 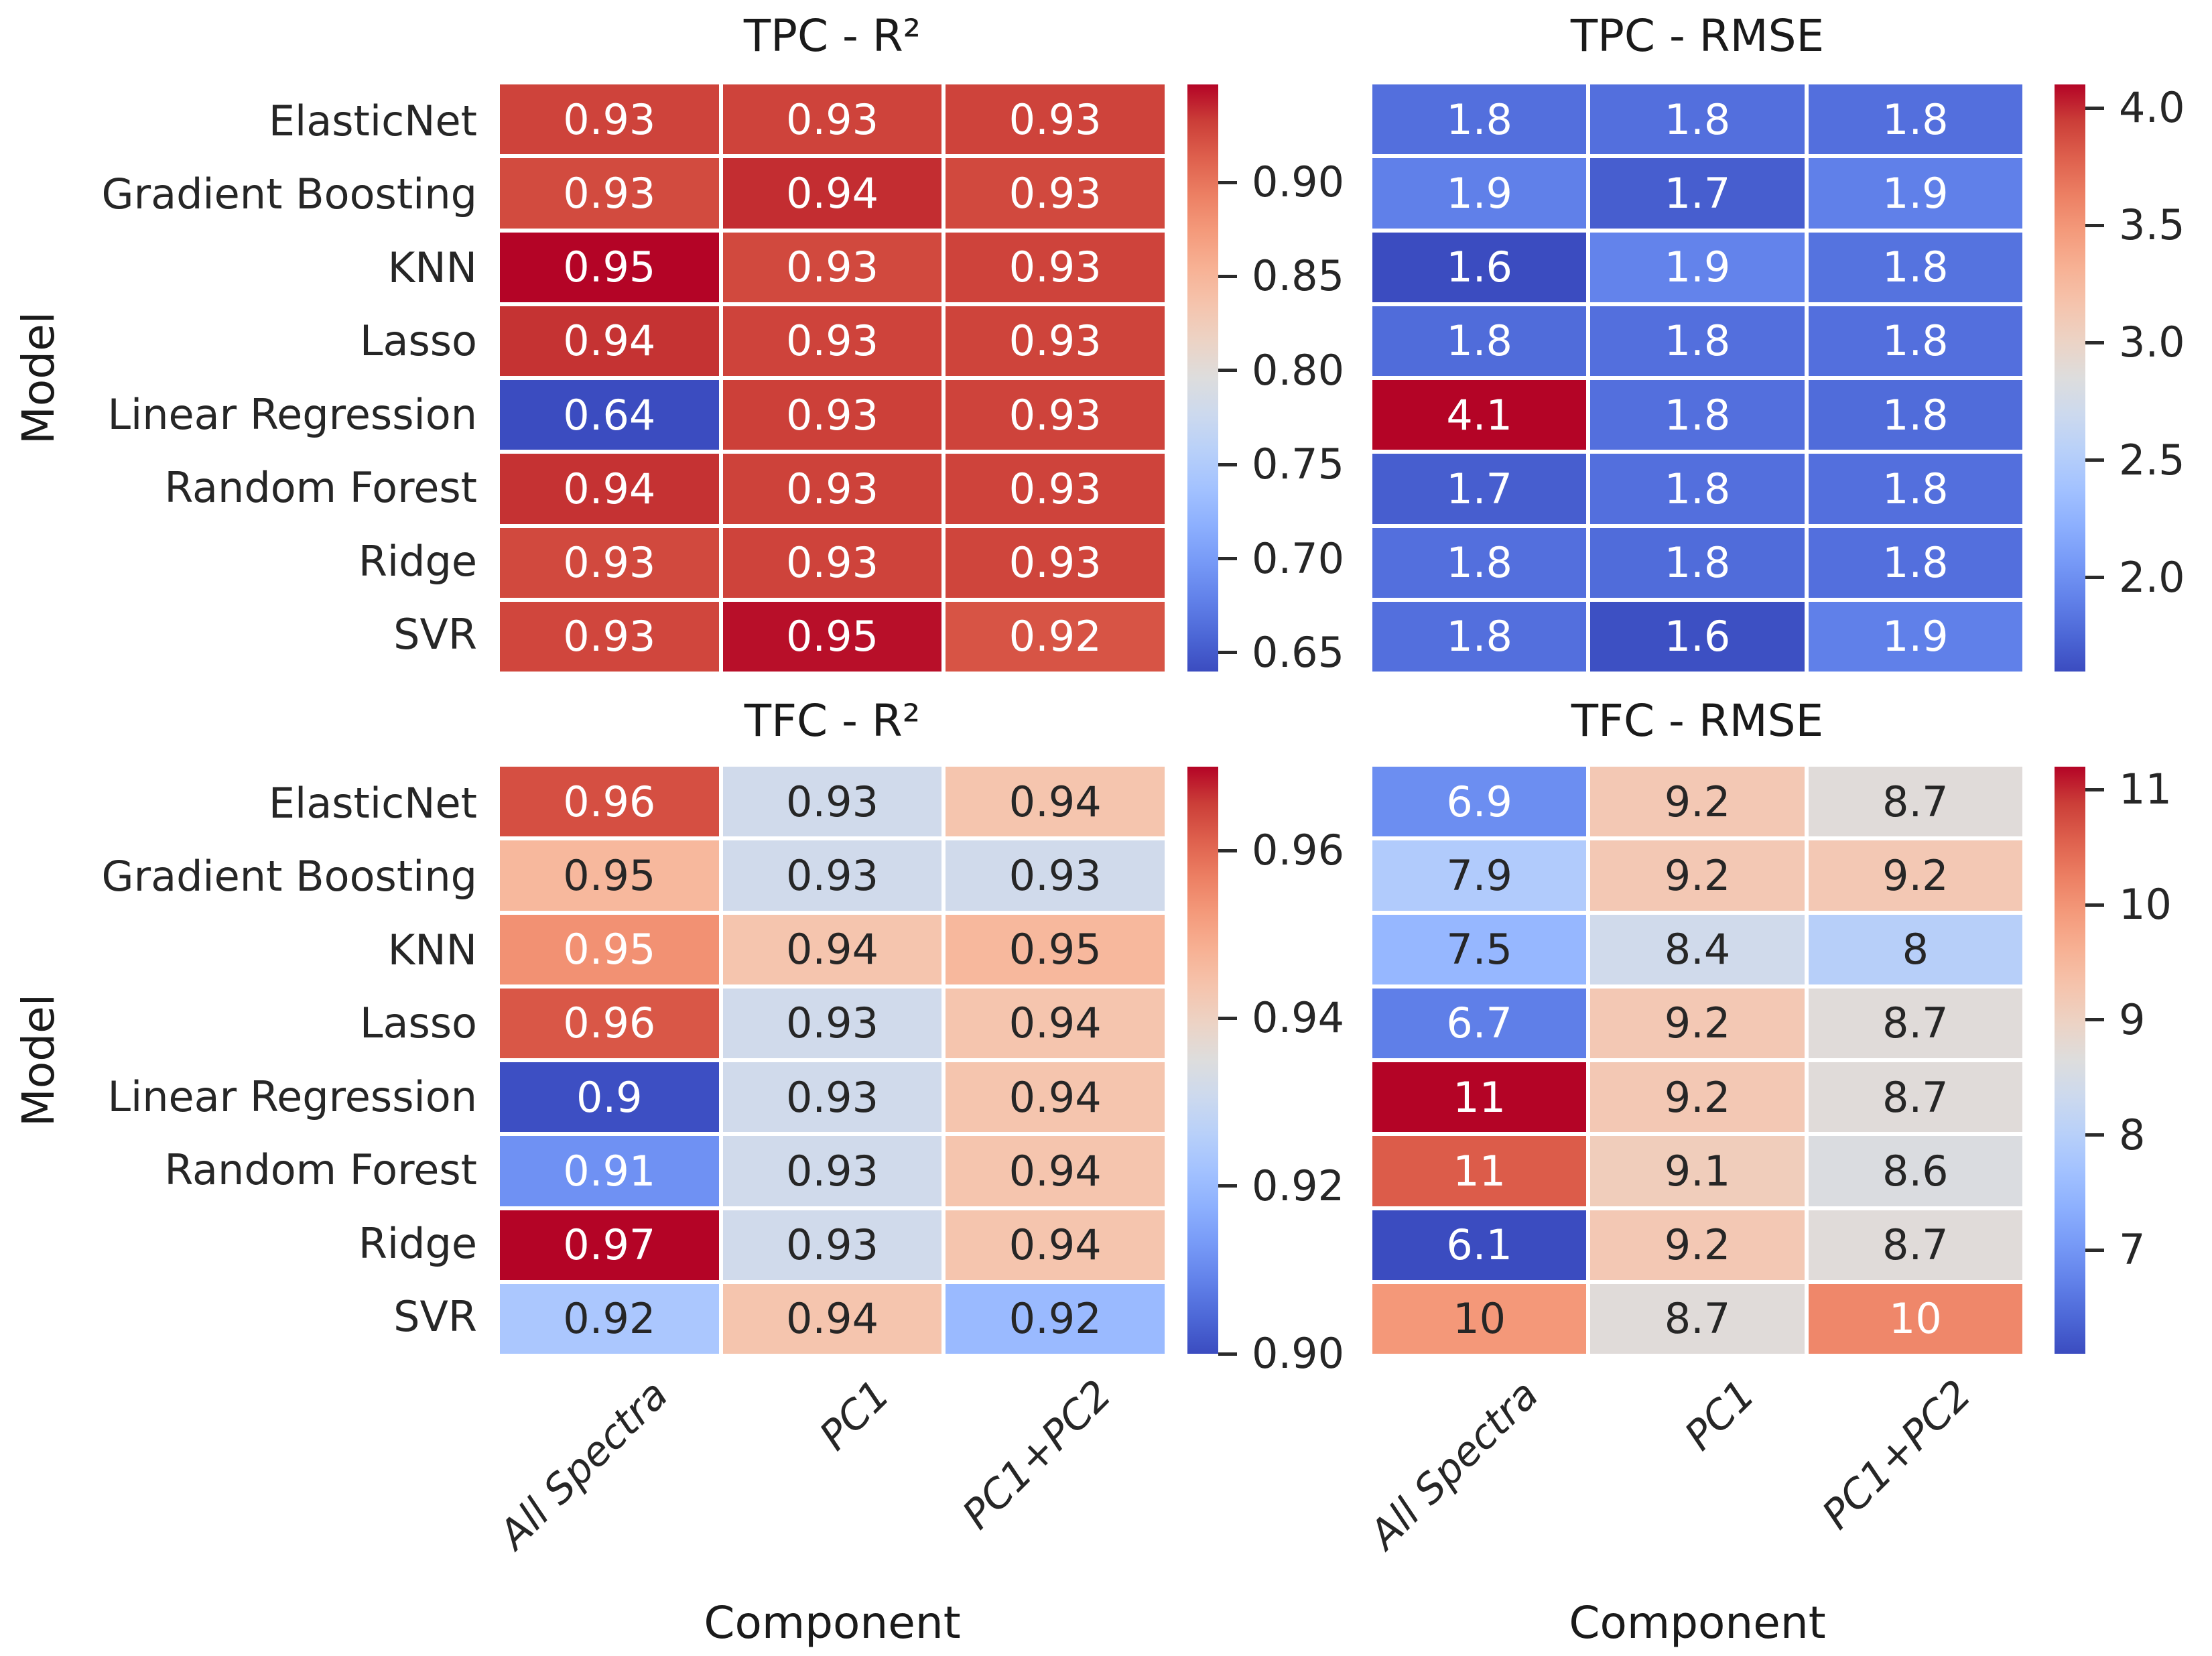 I want to click on heatmap-cell: 0.96, so click(x=609, y=802).